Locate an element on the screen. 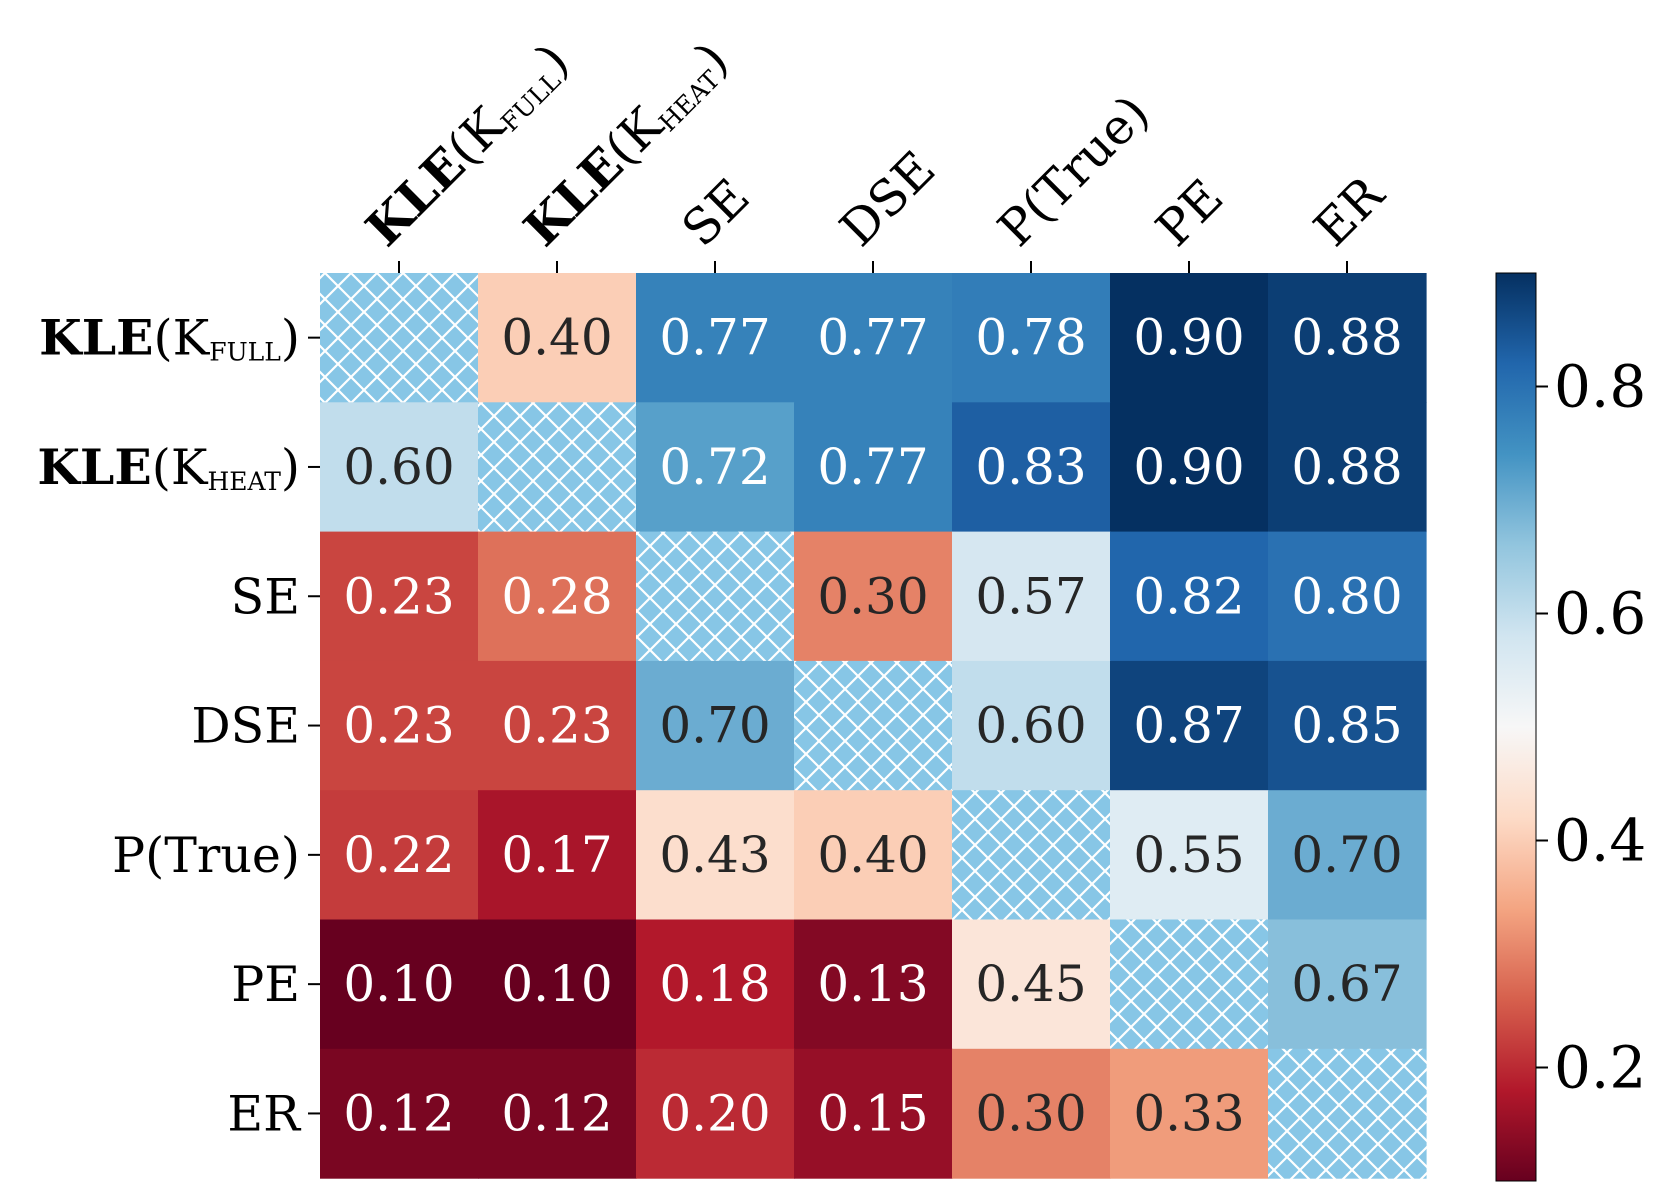  heatmap-value-label-3-6: 0.85 is located at coordinates (1346, 726).